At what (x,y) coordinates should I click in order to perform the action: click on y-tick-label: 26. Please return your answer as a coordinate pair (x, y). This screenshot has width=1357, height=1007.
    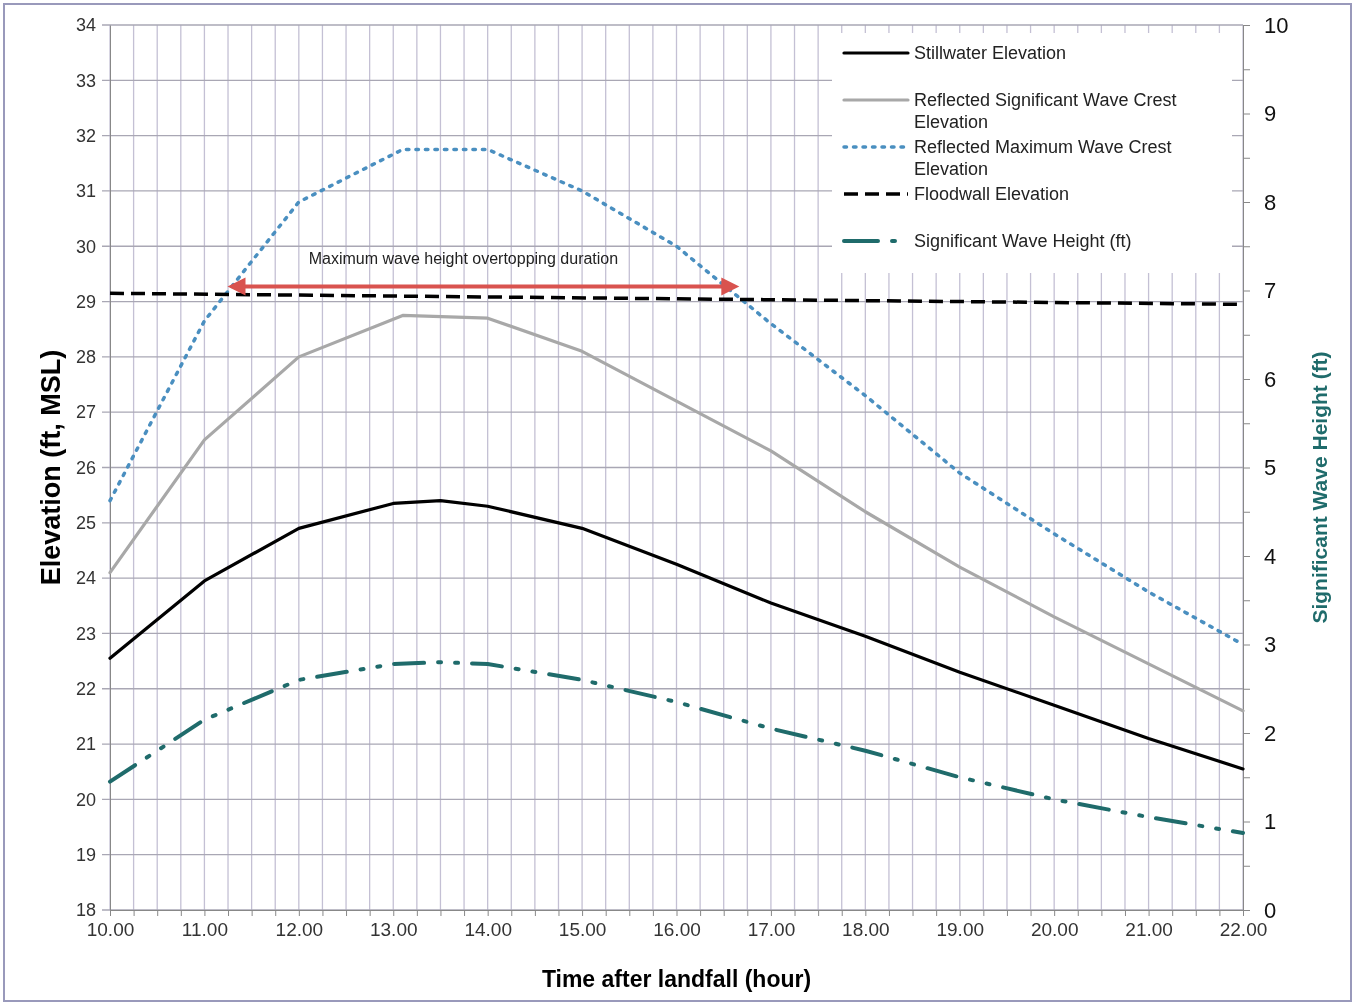
    Looking at the image, I should click on (85, 467).